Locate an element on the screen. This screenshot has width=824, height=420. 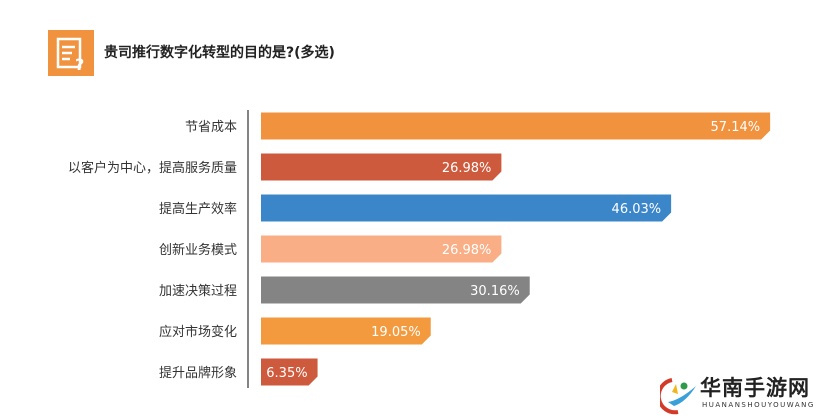
category-label: 应对市场变化 is located at coordinates (198, 332).